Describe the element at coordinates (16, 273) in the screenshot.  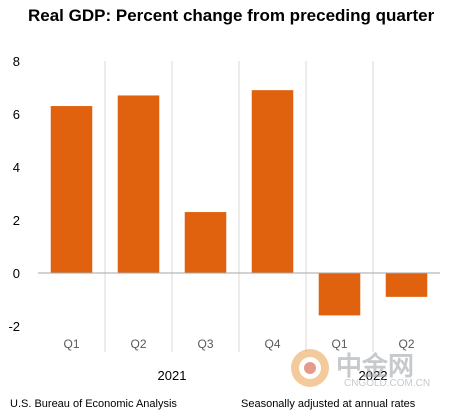
I see `y-tick-label: 0` at that location.